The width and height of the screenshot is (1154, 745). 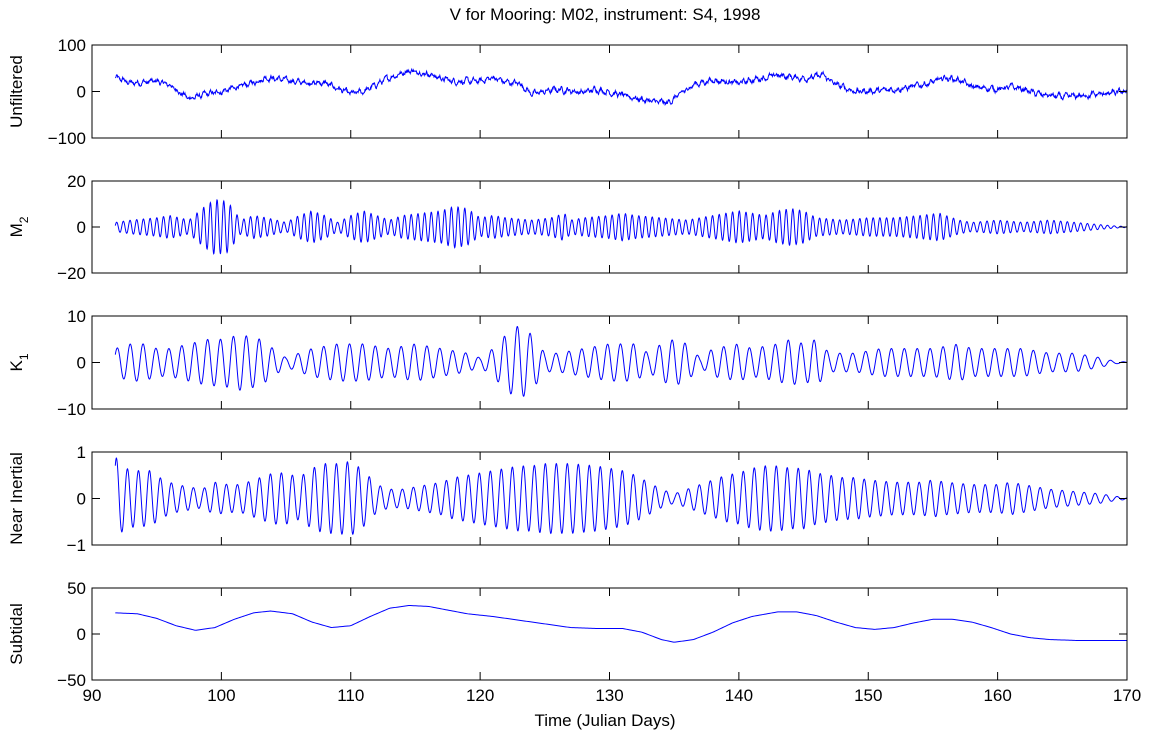 What do you see at coordinates (16, 366) in the screenshot?
I see `y-axis-label-text: K` at bounding box center [16, 366].